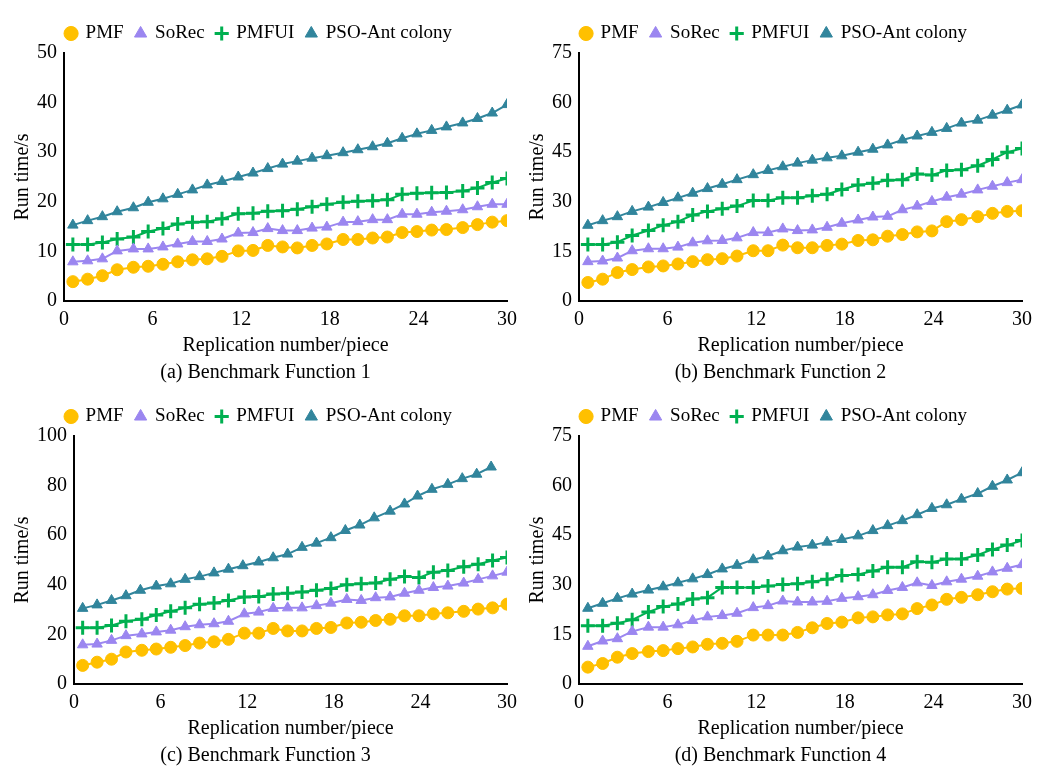 Image resolution: width=1046 pixels, height=783 pixels. Describe the element at coordinates (179, 32) in the screenshot. I see `legend-label: SoRec` at that location.